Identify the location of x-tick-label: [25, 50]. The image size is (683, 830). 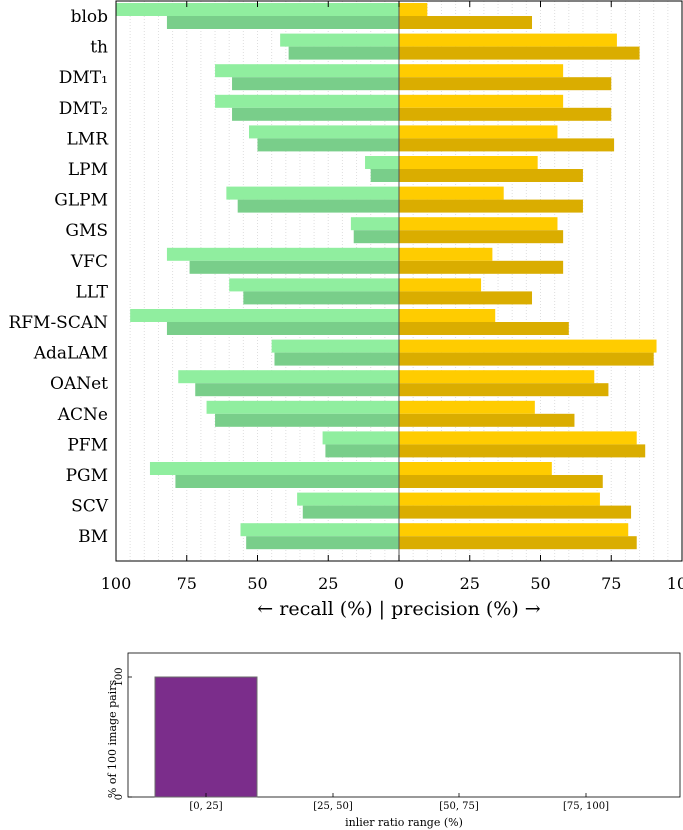
(333, 806).